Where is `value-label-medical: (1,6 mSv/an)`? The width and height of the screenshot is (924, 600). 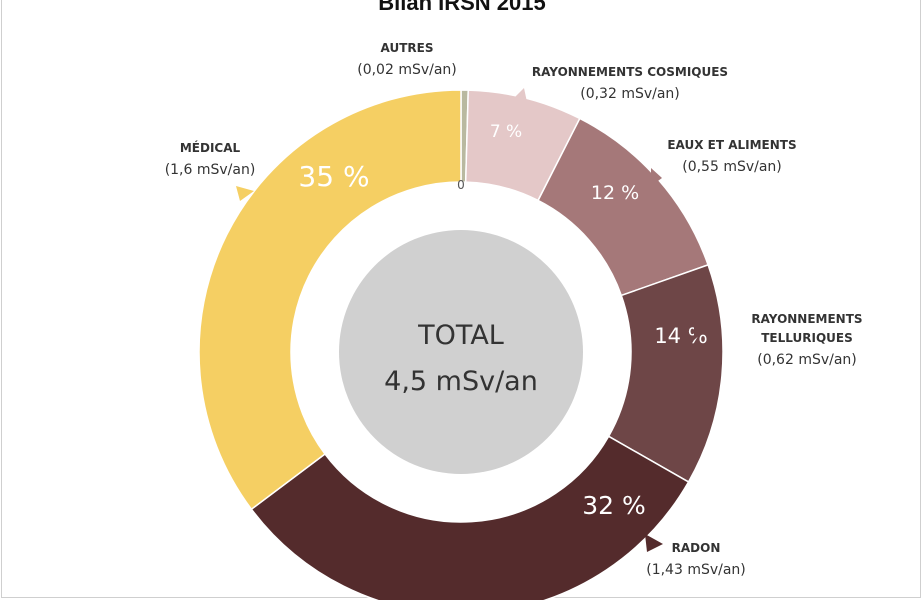 value-label-medical: (1,6 mSv/an) is located at coordinates (210, 170).